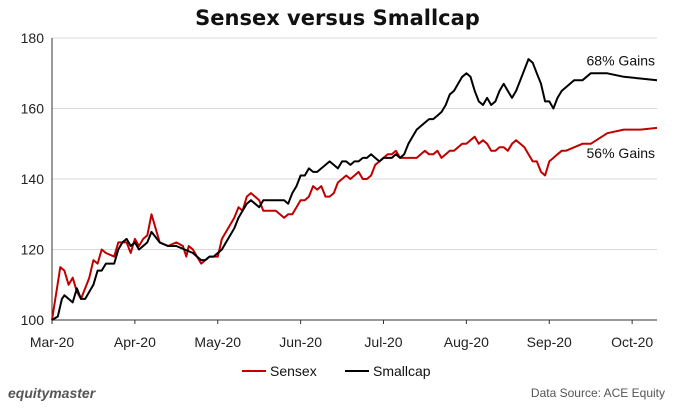 This screenshot has height=410, width=675. Describe the element at coordinates (621, 106) in the screenshot. I see `annotations: 68% Gains 56% Gains` at that location.